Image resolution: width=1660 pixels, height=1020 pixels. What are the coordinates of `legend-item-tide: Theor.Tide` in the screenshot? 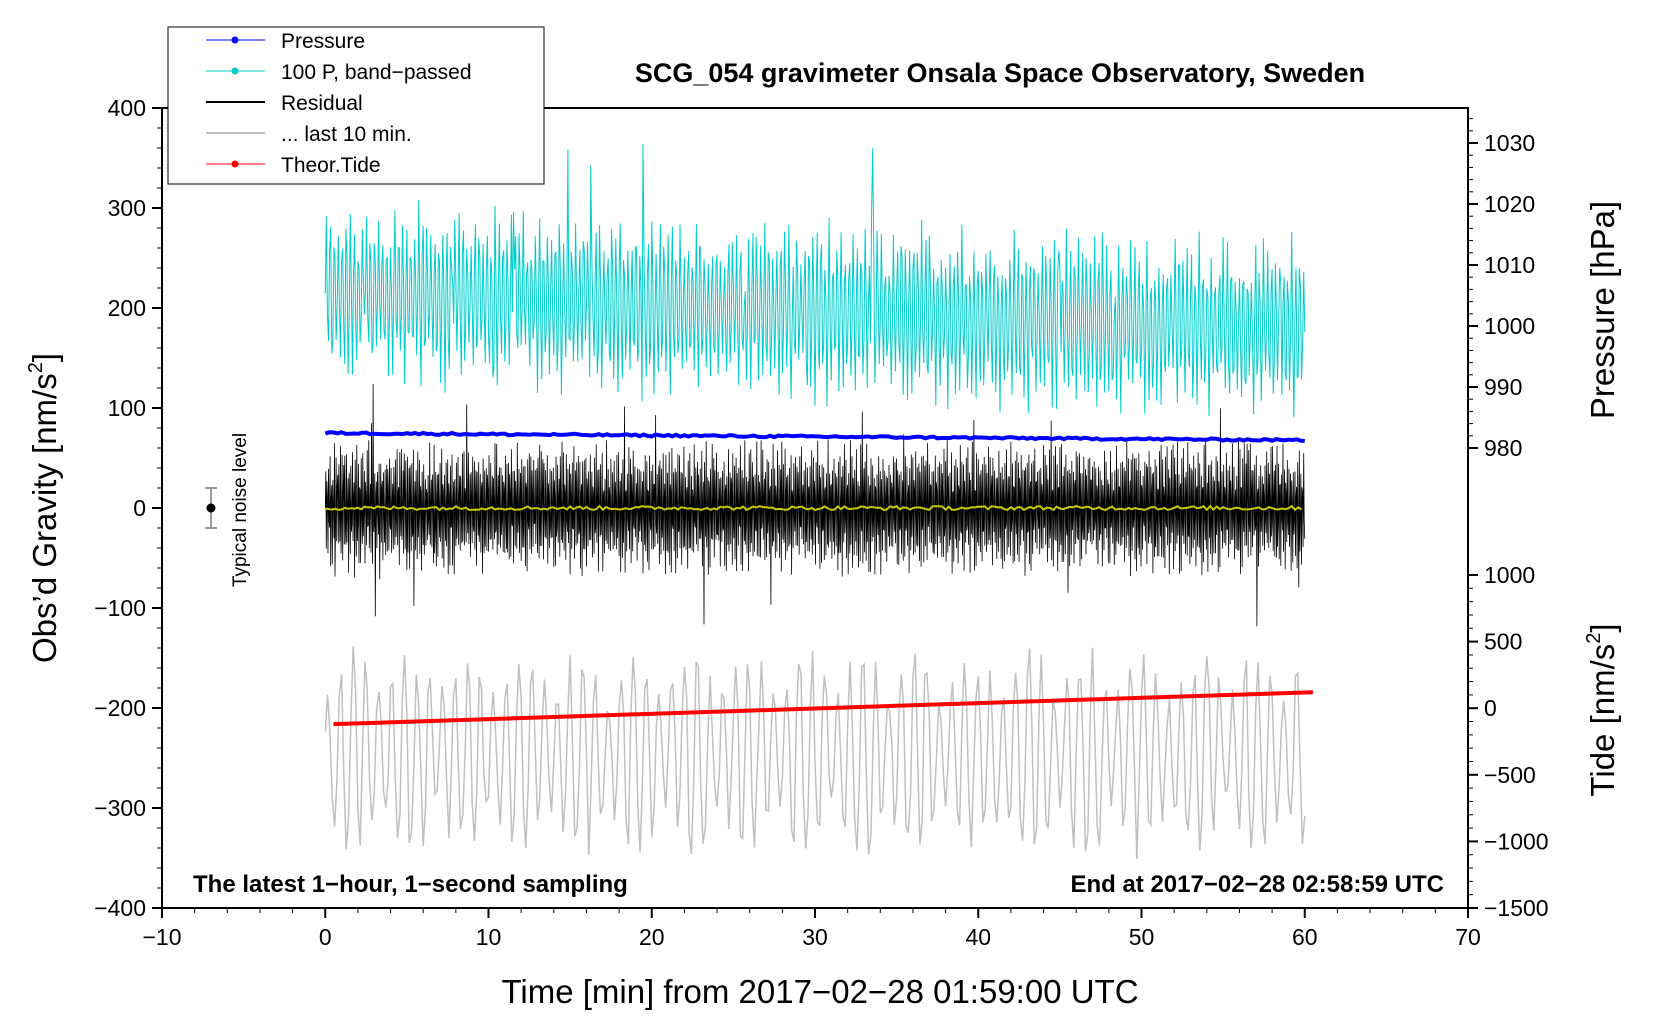 It's located at (293, 165).